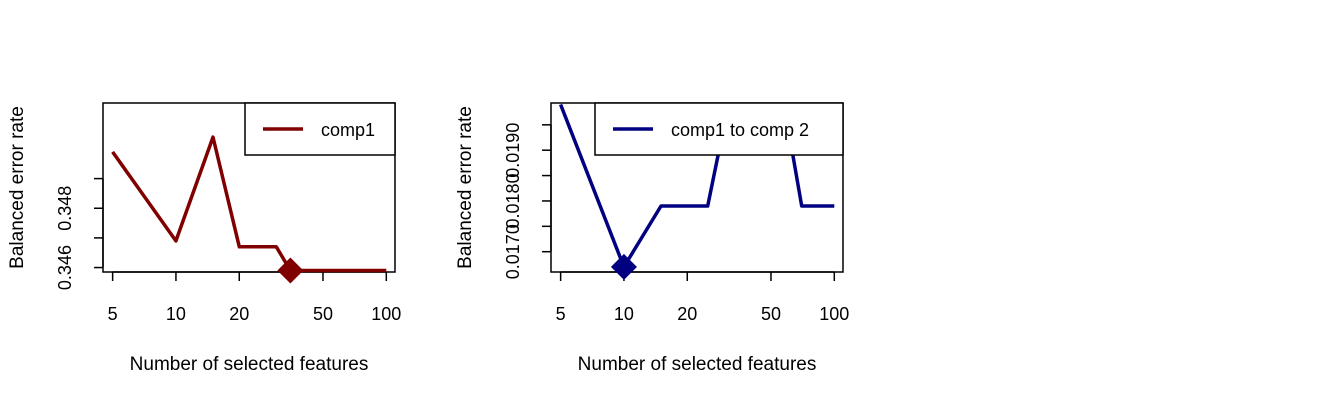  What do you see at coordinates (79, 233) in the screenshot?
I see `y-axis: 0.346 0.348` at bounding box center [79, 233].